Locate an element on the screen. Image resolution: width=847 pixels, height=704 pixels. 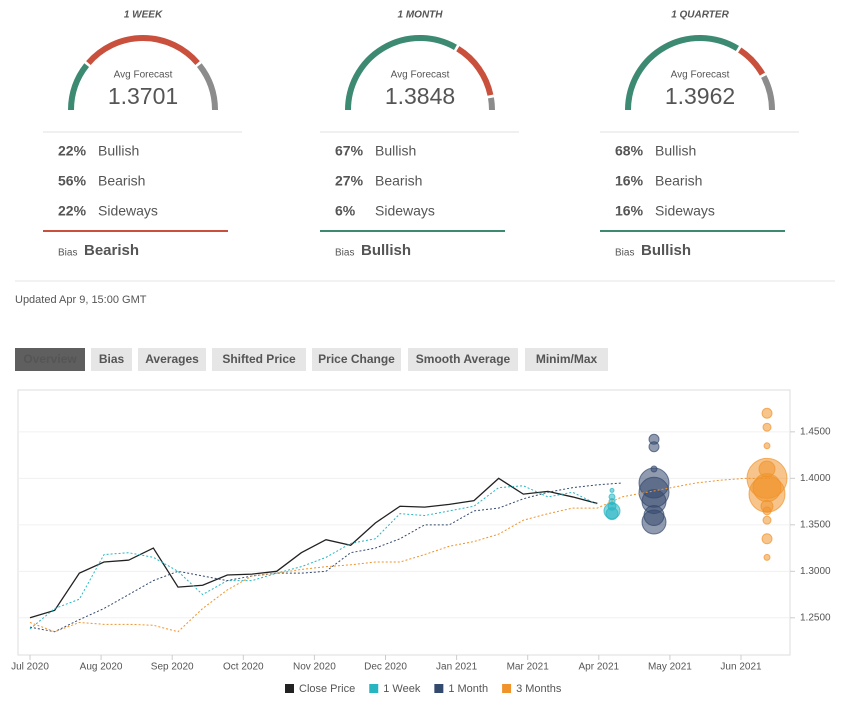
gauge-title: 1 MONTH is located at coordinates (421, 15).